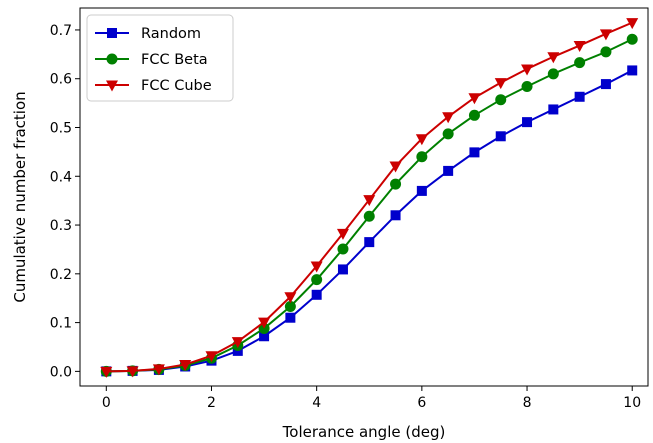 Image resolution: width=653 pixels, height=443 pixels. Describe the element at coordinates (171, 34) in the screenshot. I see `legend-label-random: Random` at that location.